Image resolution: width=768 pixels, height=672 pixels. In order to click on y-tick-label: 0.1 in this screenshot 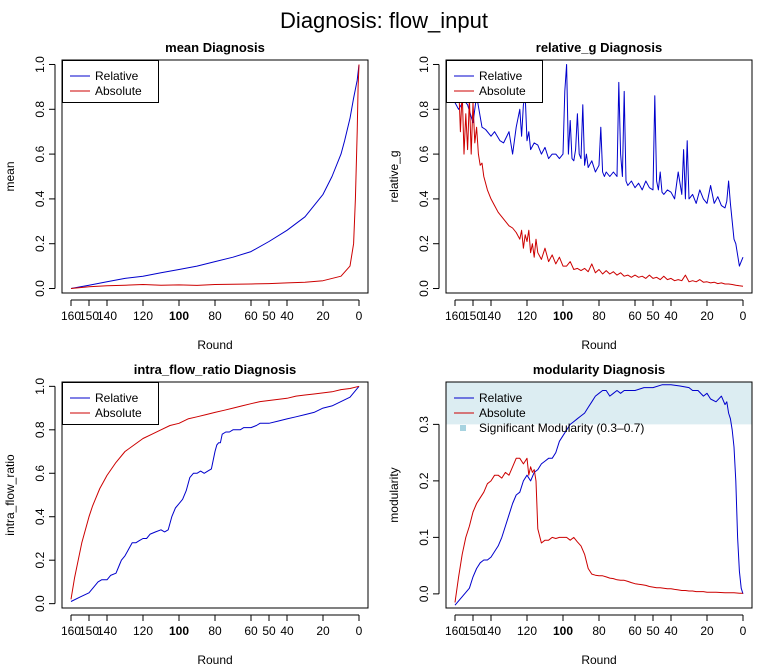, I will do `click(424, 537)`.